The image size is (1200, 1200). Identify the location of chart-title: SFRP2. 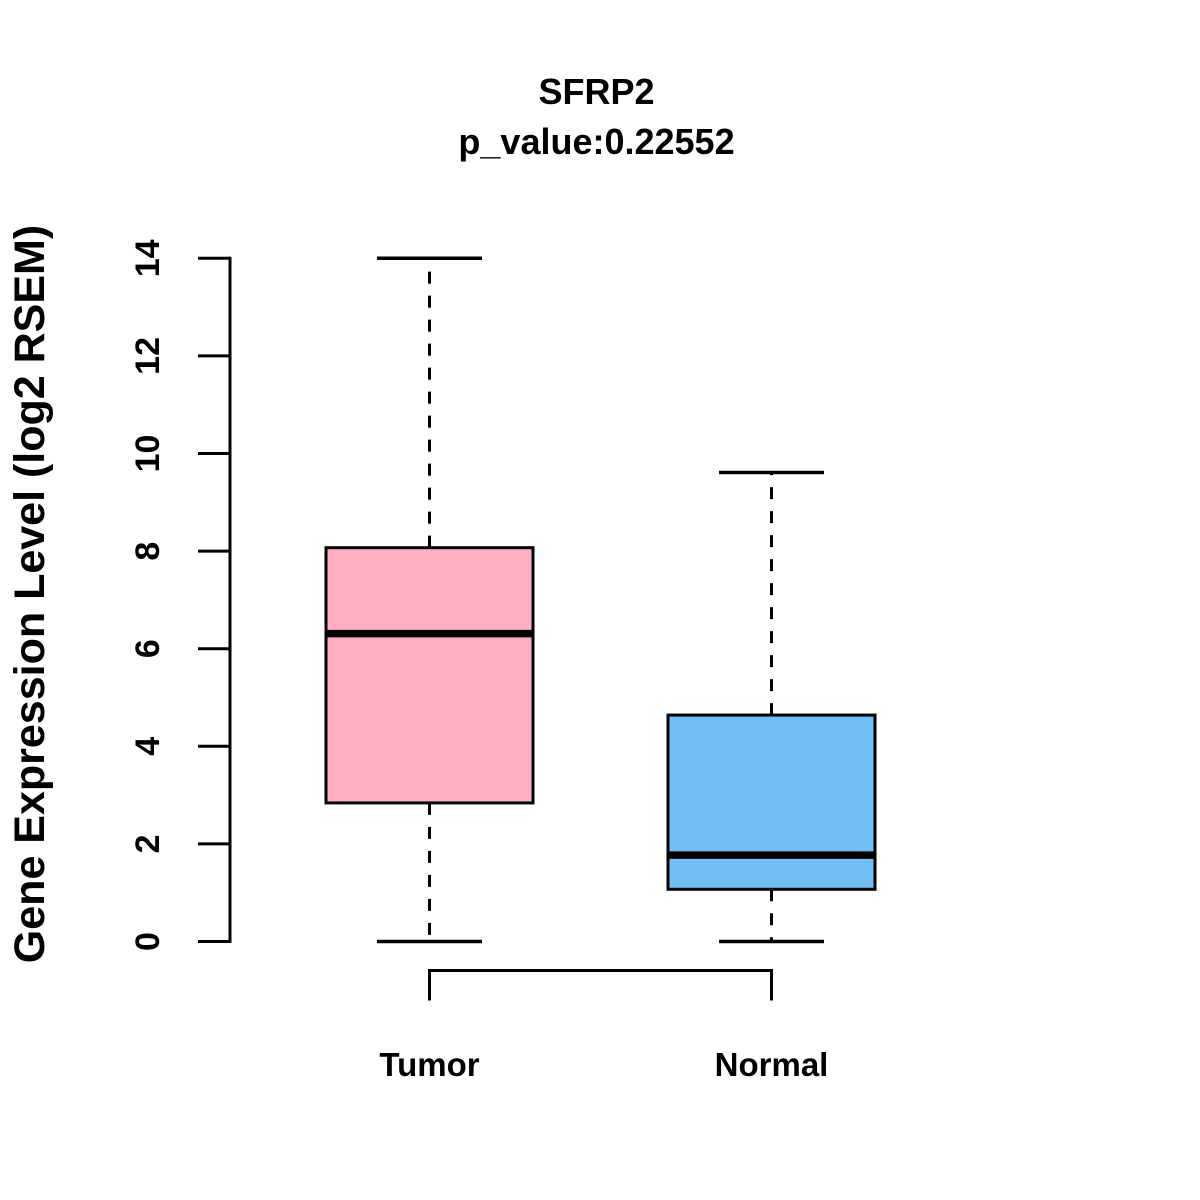
(596, 91).